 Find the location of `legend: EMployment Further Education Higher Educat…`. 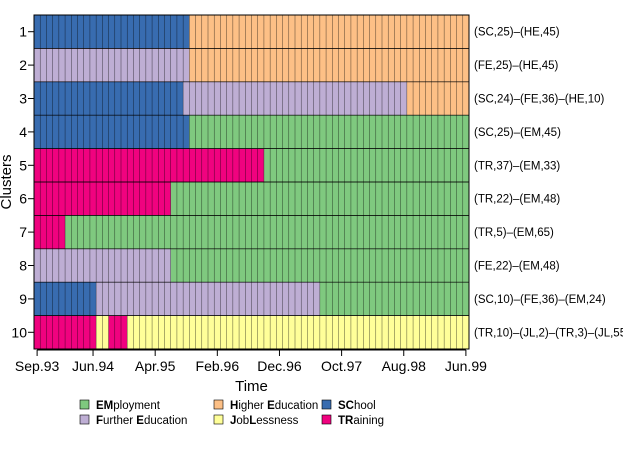

legend: EMployment Further Education Higher Educat… is located at coordinates (231, 413).